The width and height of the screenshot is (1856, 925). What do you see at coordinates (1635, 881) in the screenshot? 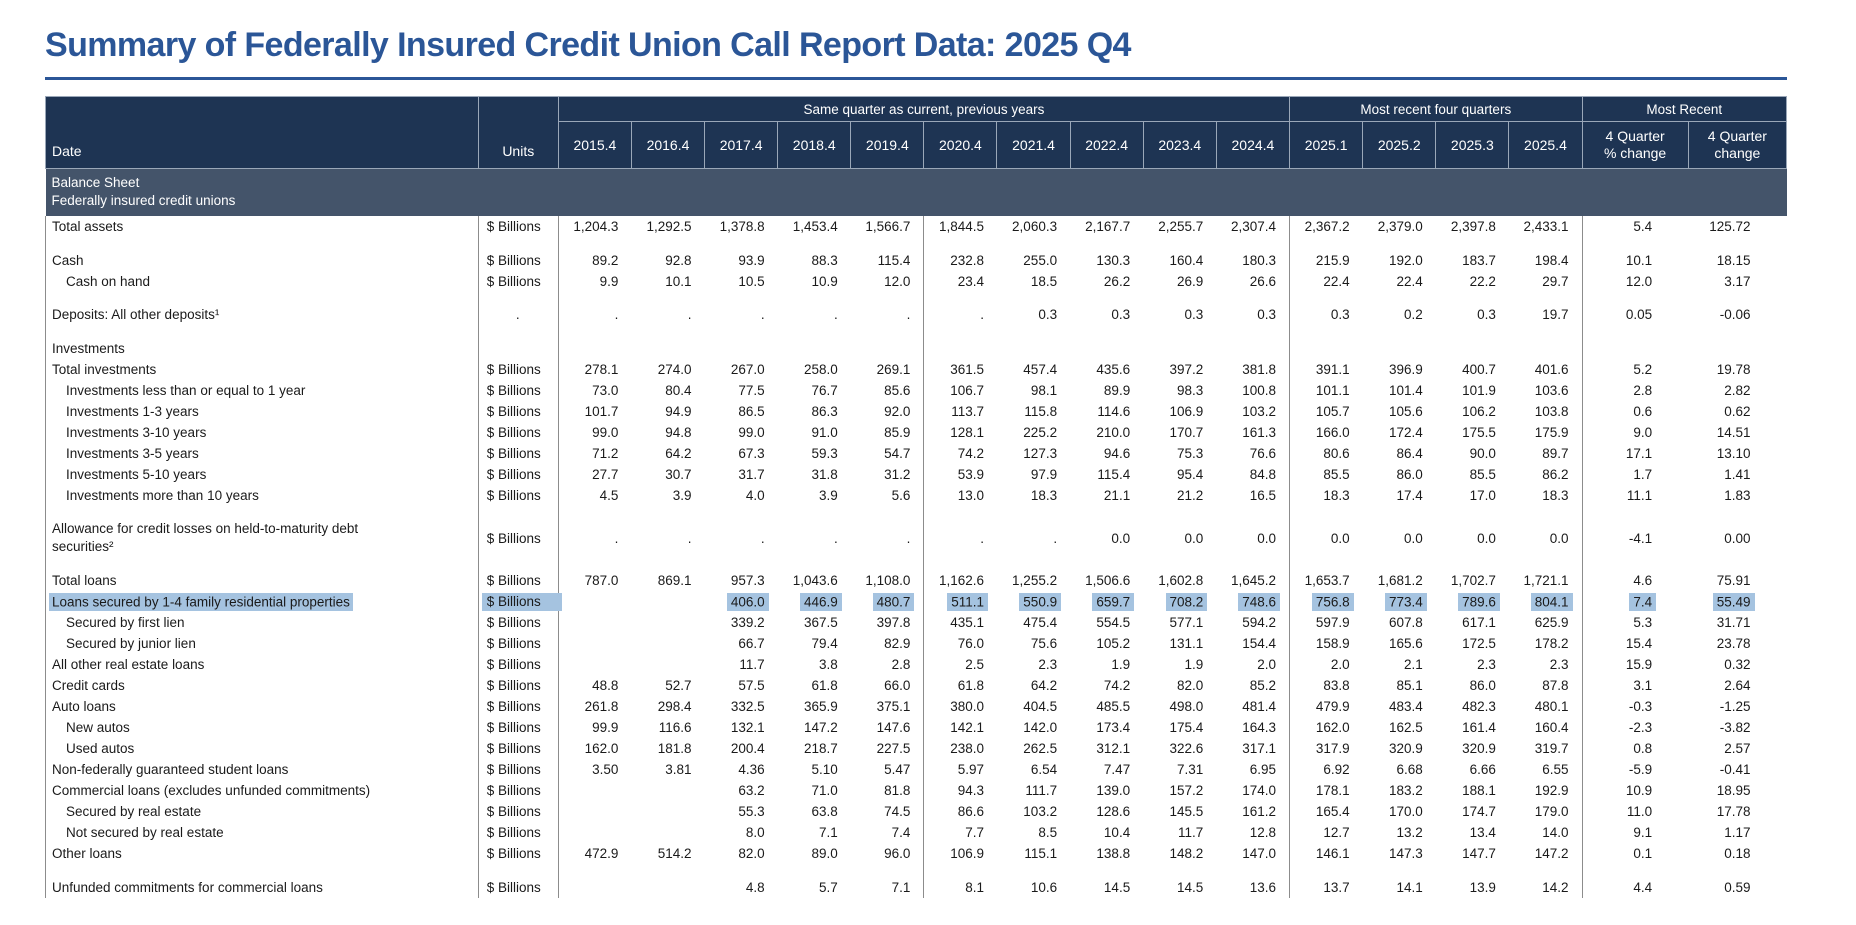
I see `value-cell: 4.4` at bounding box center [1635, 881].